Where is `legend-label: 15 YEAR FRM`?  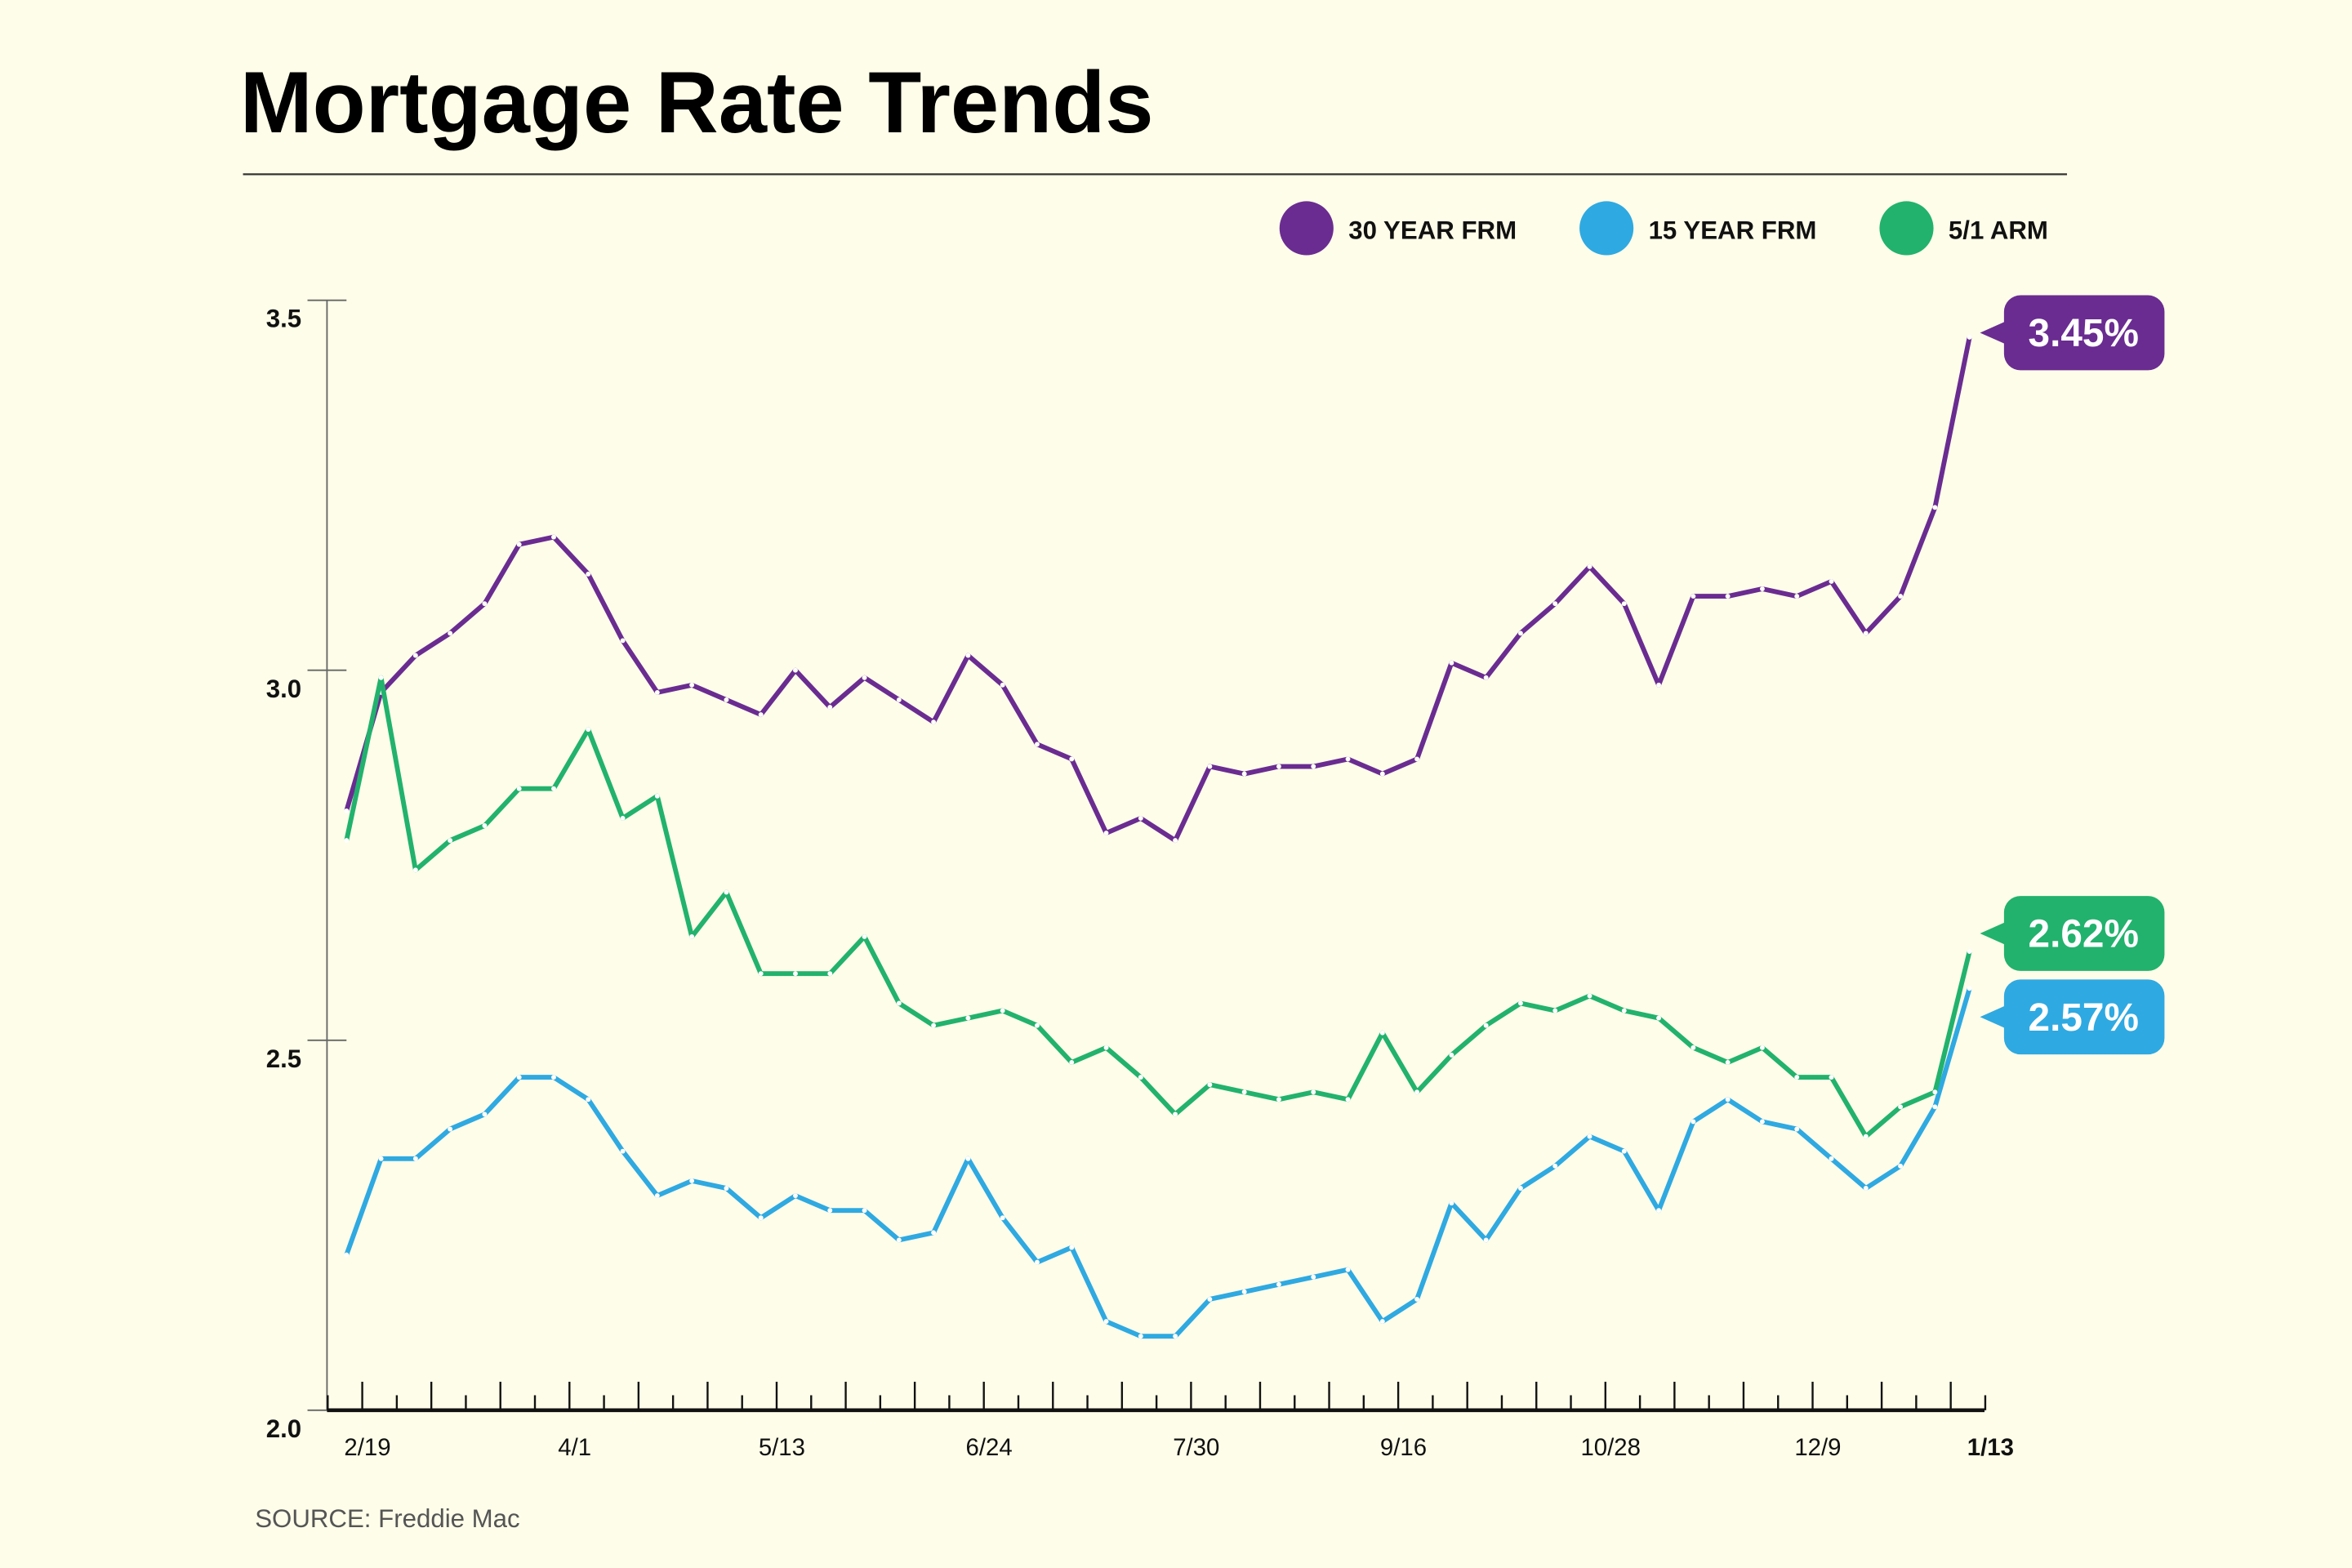
legend-label: 15 YEAR FRM is located at coordinates (1733, 230).